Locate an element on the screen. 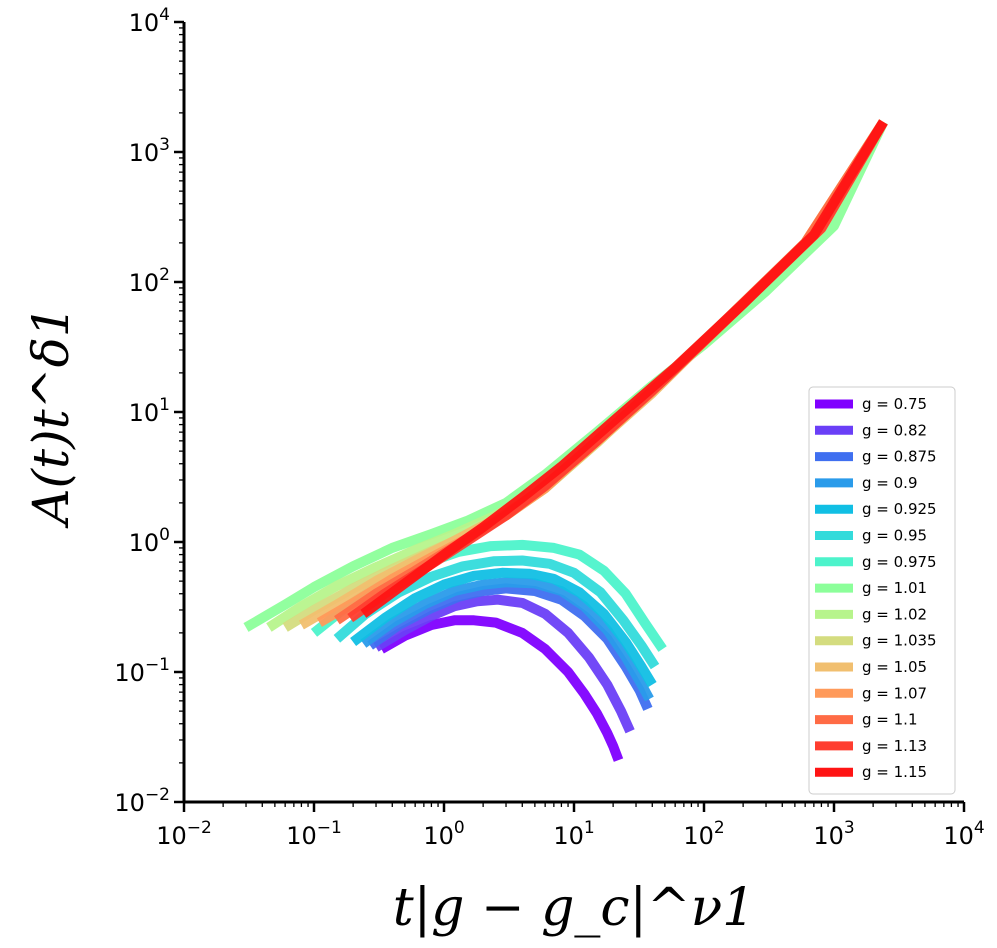  legend-label: g = 0.925 is located at coordinates (899, 509).